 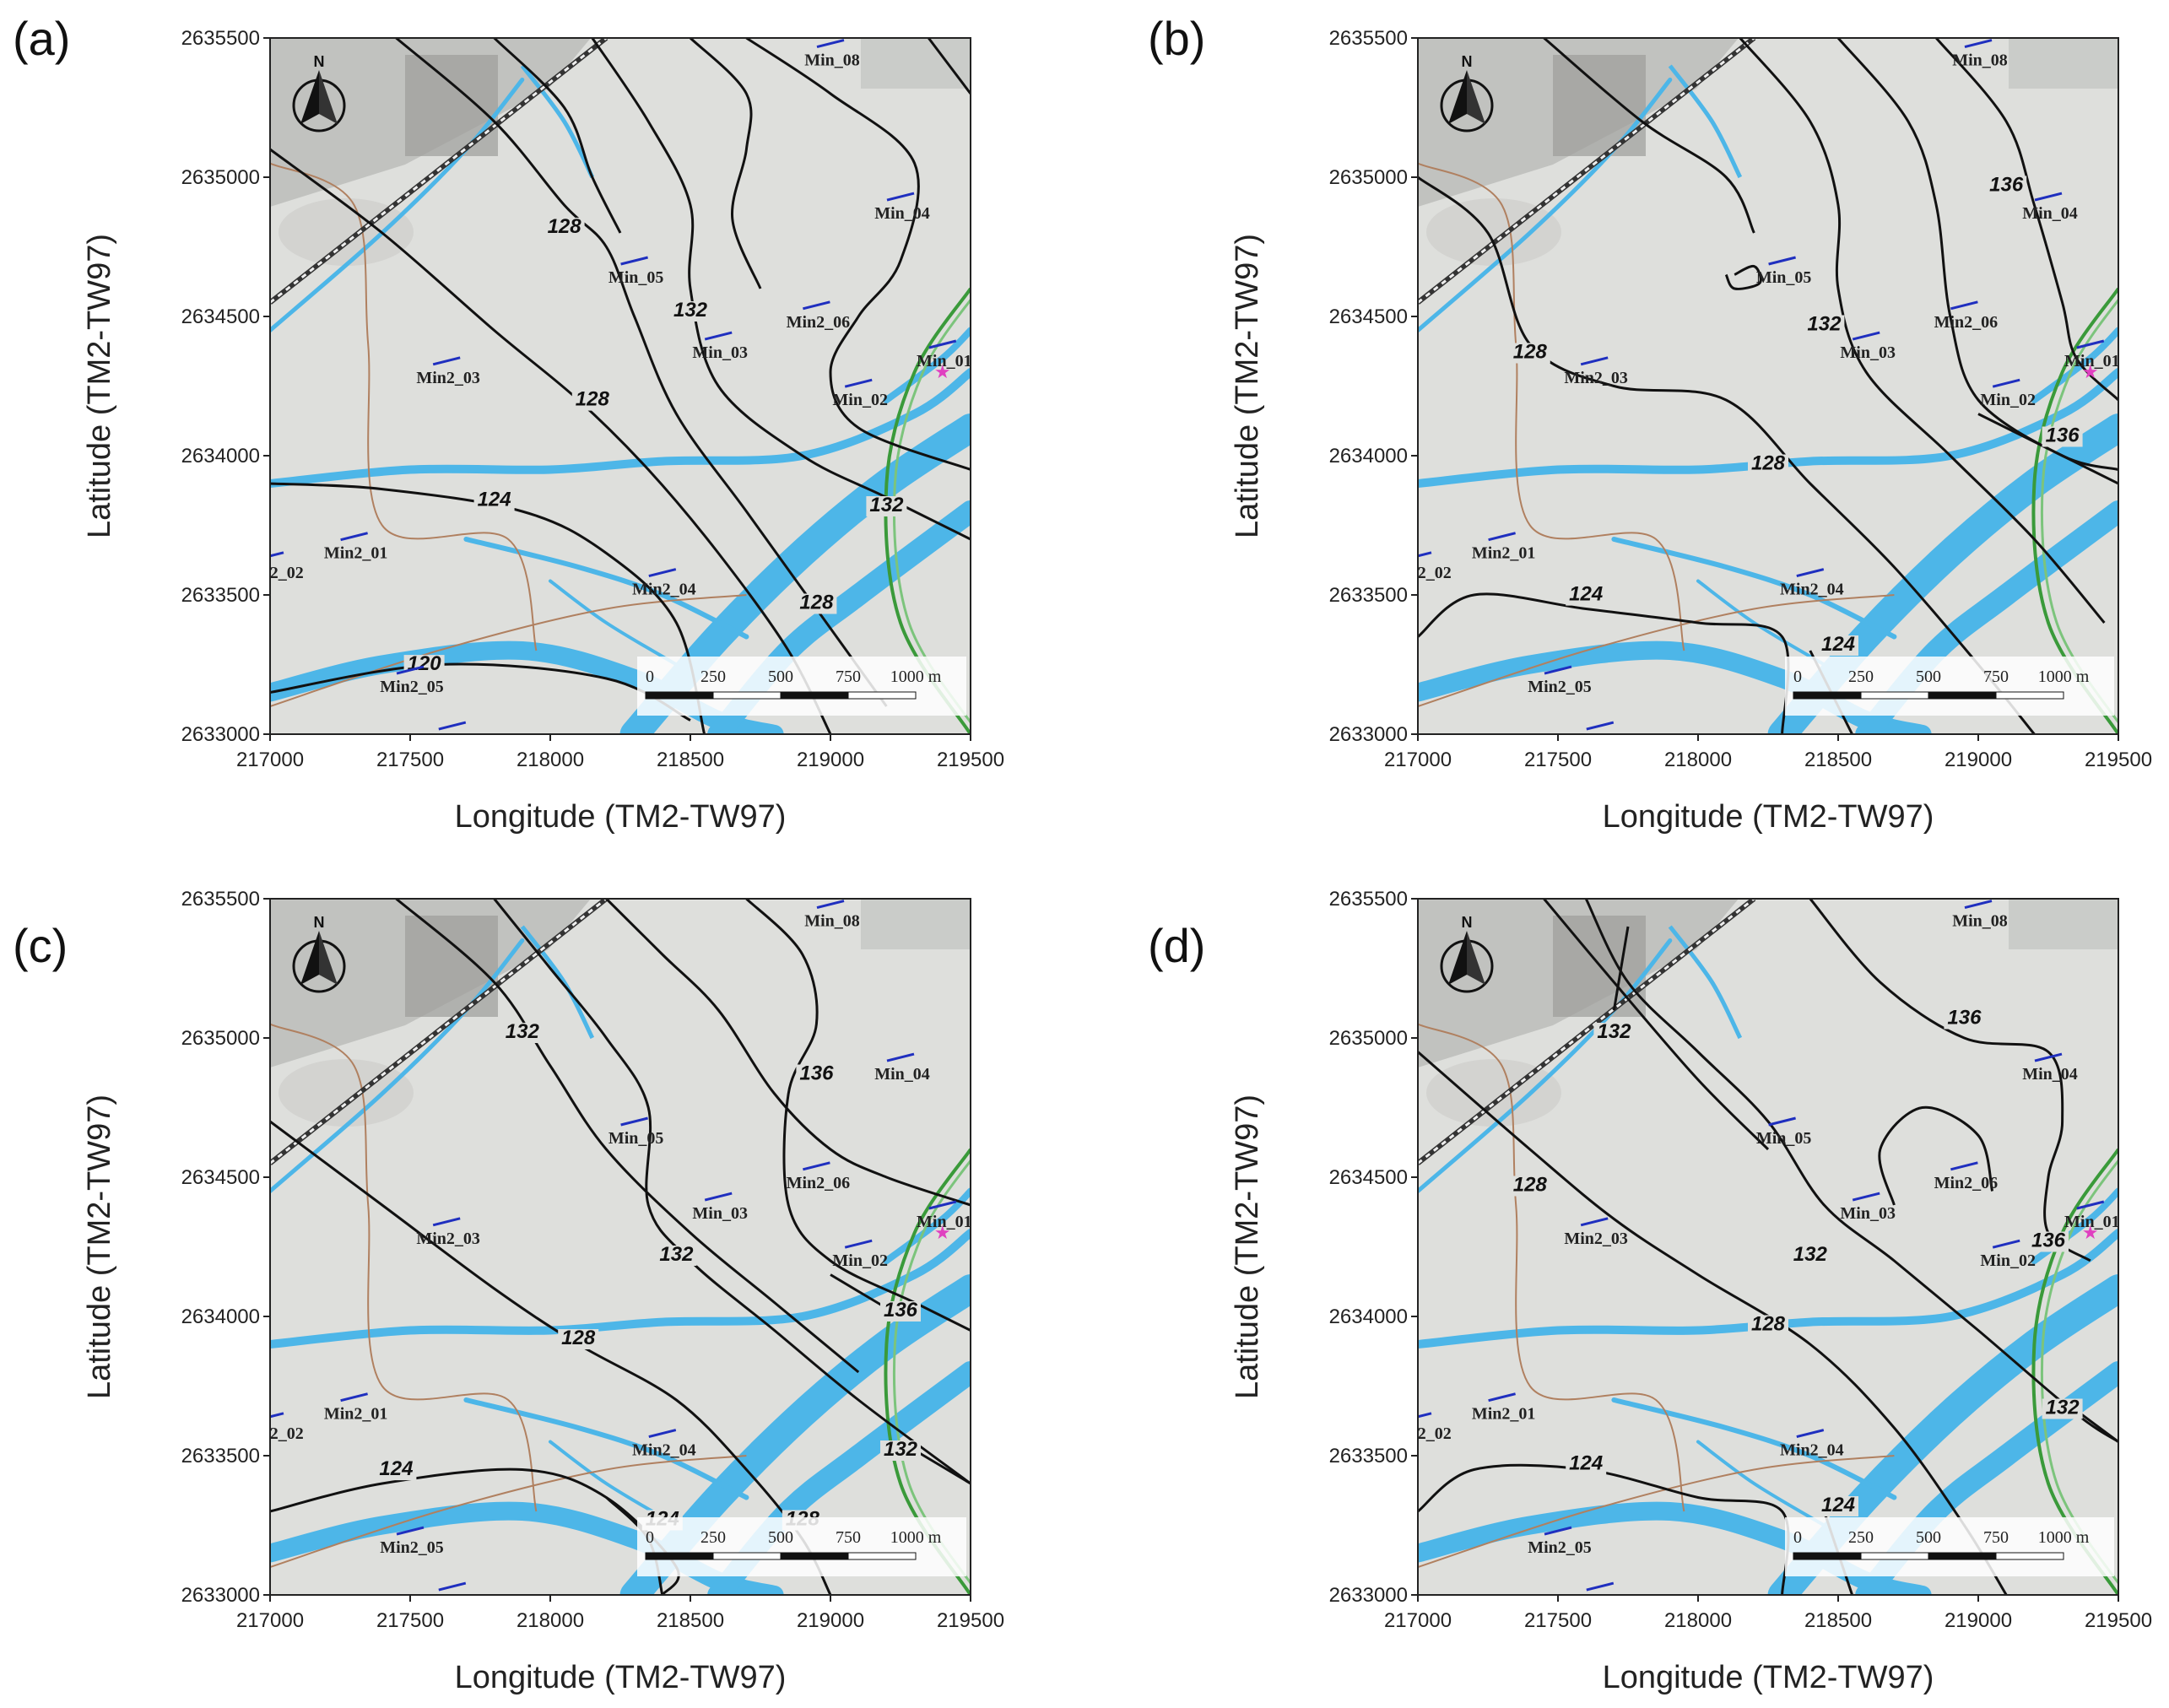 What do you see at coordinates (1176, 945) in the screenshot?
I see `panel-label-d: (d)` at bounding box center [1176, 945].